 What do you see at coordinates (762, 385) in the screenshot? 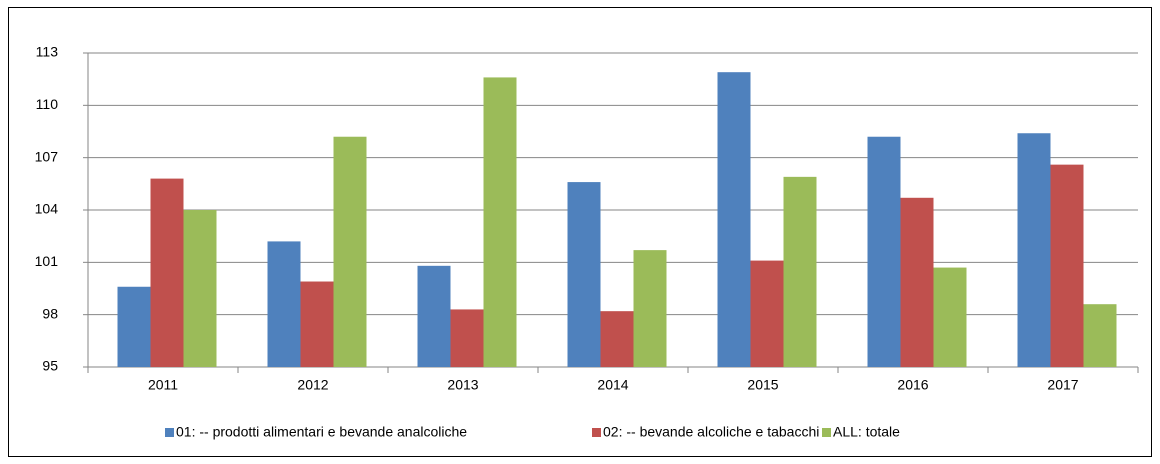
I see `x-tick-label: 2015` at bounding box center [762, 385].